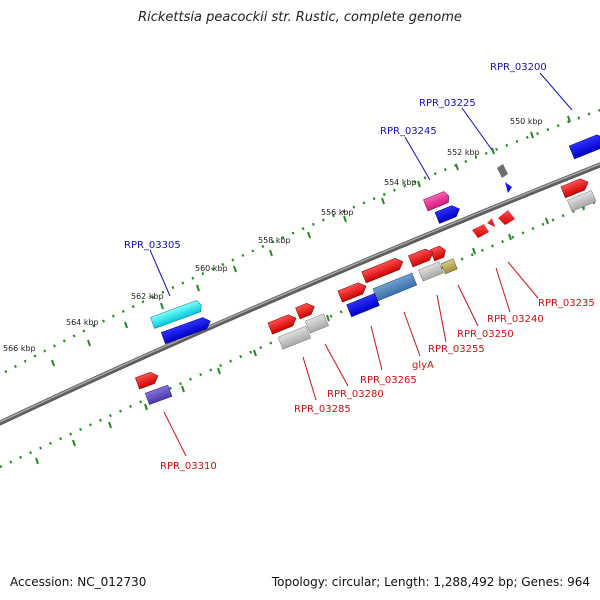 The image size is (600, 600). What do you see at coordinates (423, 365) in the screenshot?
I see `gene-label-glya: glyA` at bounding box center [423, 365].